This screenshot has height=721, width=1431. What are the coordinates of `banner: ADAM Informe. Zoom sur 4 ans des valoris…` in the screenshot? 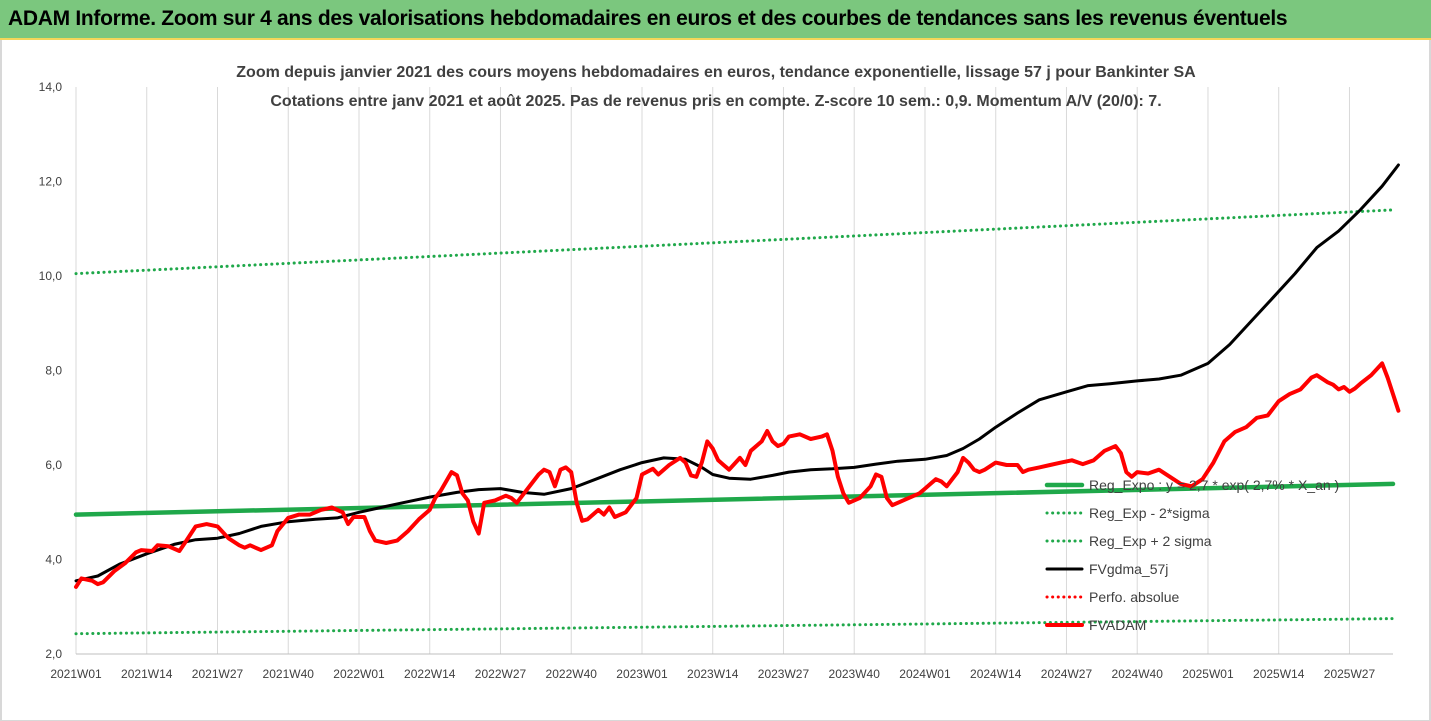 It's located at (715, 20).